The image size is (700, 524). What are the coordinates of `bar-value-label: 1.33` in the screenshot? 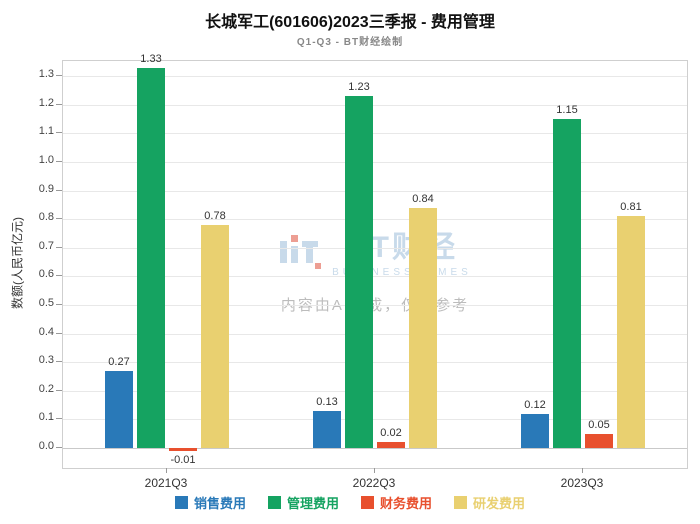 It's located at (151, 58).